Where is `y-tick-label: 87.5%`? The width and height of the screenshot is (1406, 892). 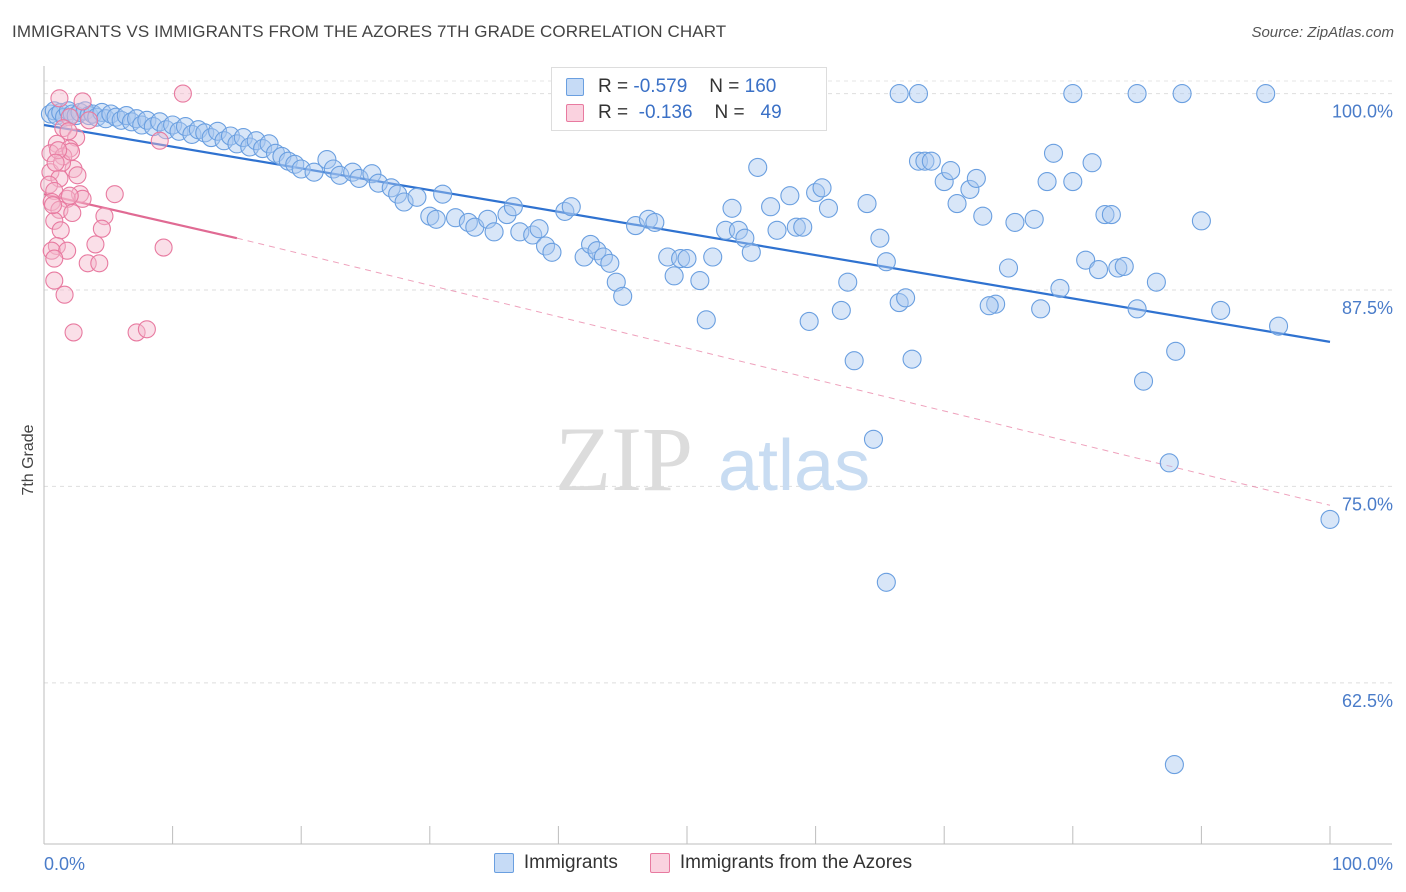
y-tick-label: 87.5% is located at coordinates (1367, 308).